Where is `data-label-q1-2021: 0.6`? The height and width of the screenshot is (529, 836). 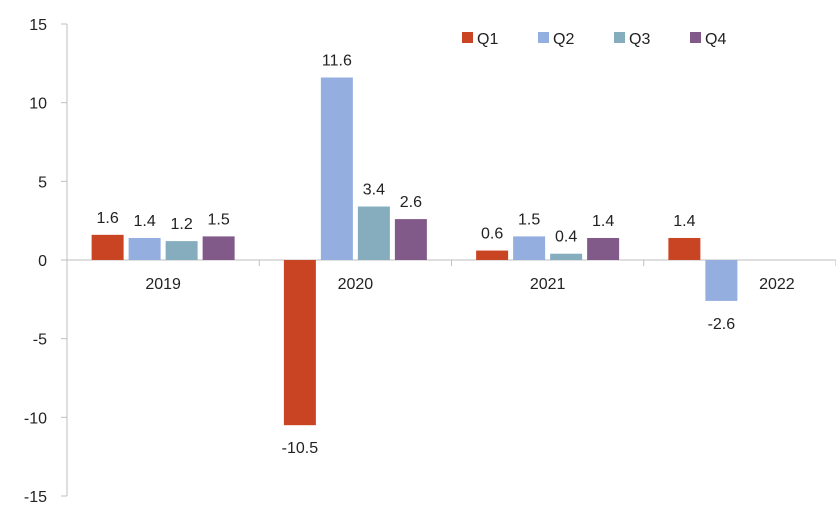
data-label-q1-2021: 0.6 is located at coordinates (492, 234).